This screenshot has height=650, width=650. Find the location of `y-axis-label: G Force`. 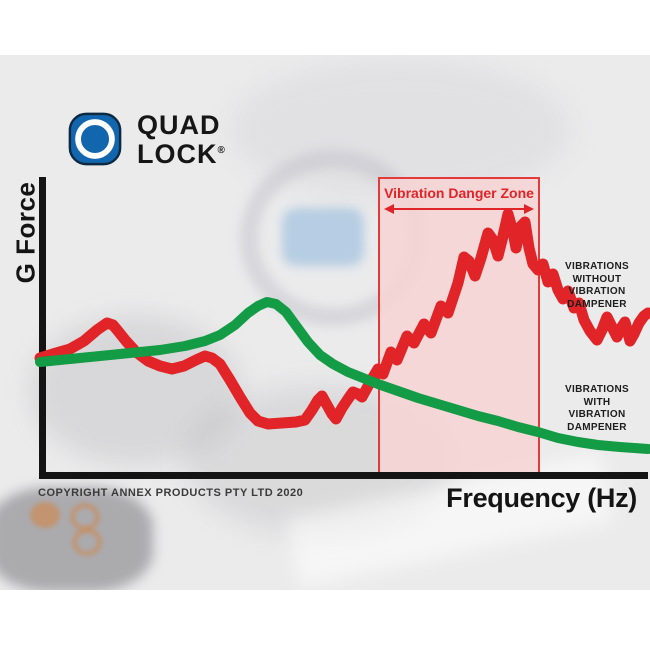

y-axis-label: G Force is located at coordinates (25, 232).